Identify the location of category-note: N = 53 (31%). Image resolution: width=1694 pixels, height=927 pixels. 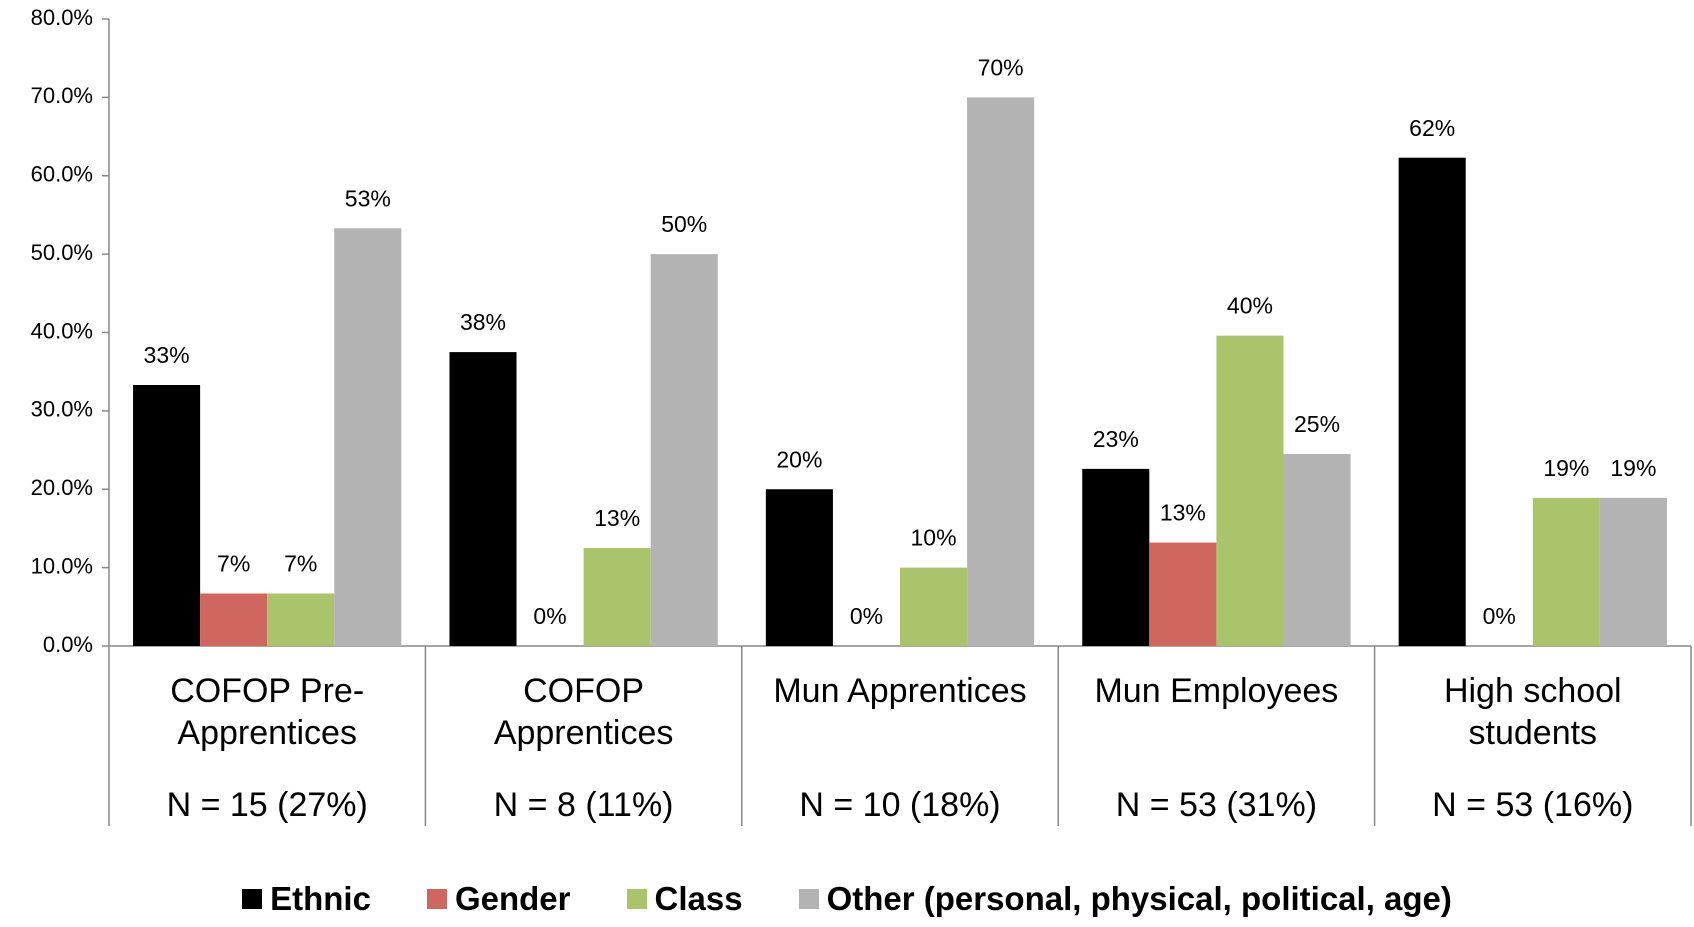
(1216, 805).